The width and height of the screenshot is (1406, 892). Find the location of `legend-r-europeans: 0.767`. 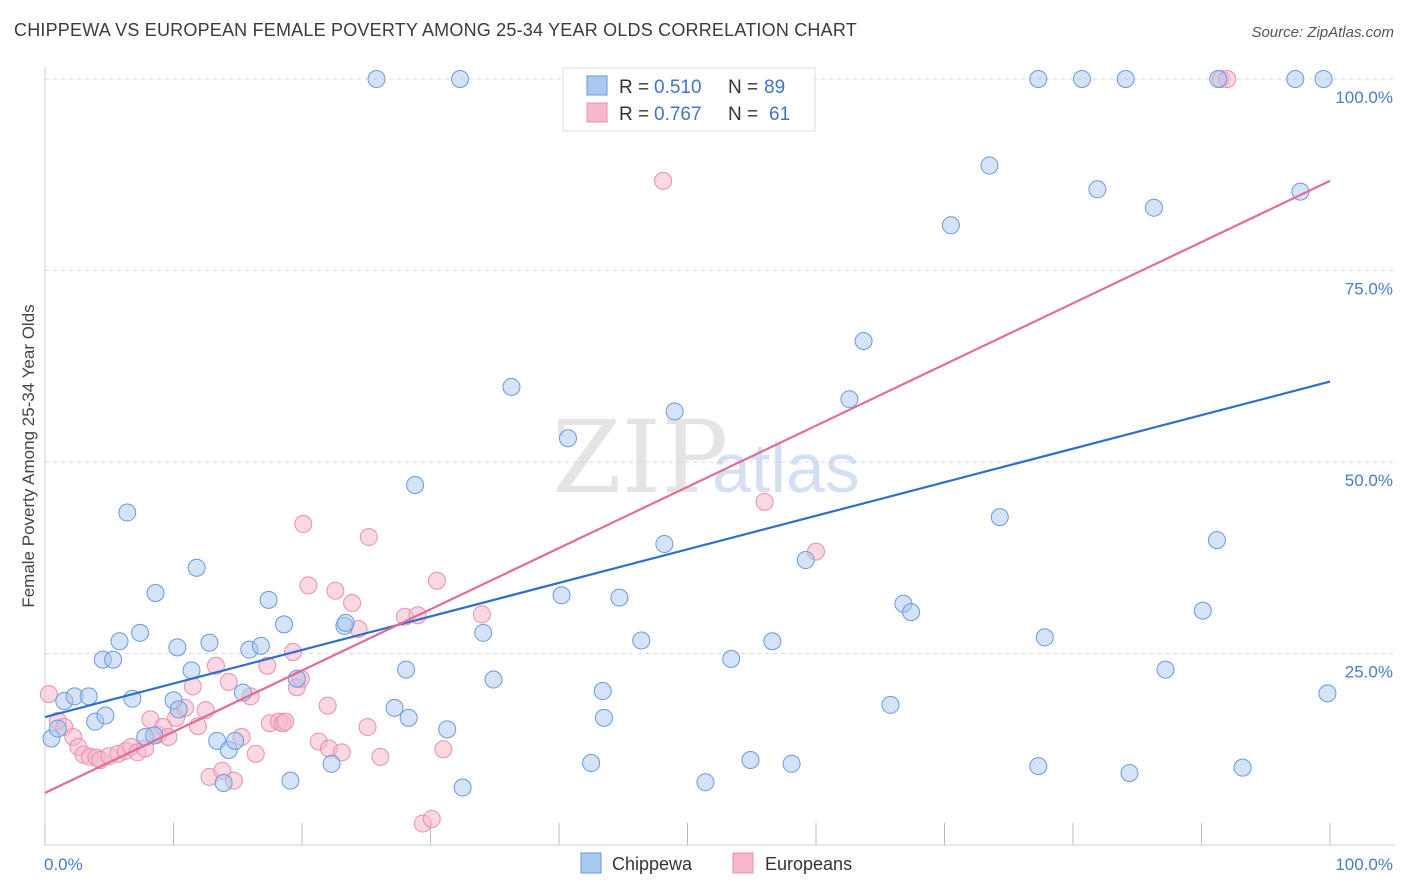

legend-r-europeans: 0.767 is located at coordinates (678, 114).